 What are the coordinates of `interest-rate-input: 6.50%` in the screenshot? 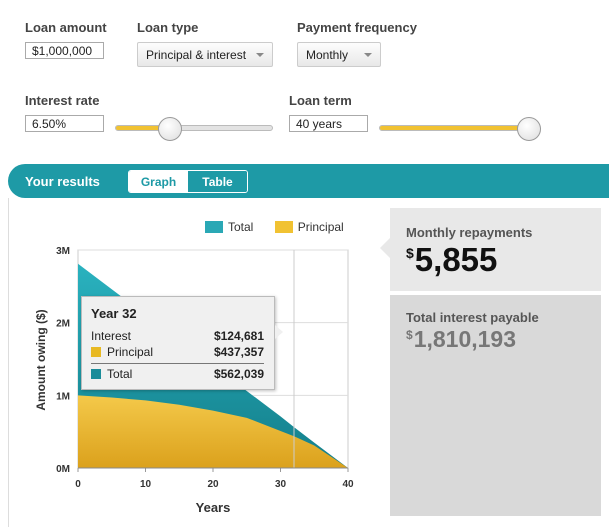 It's located at (64, 123).